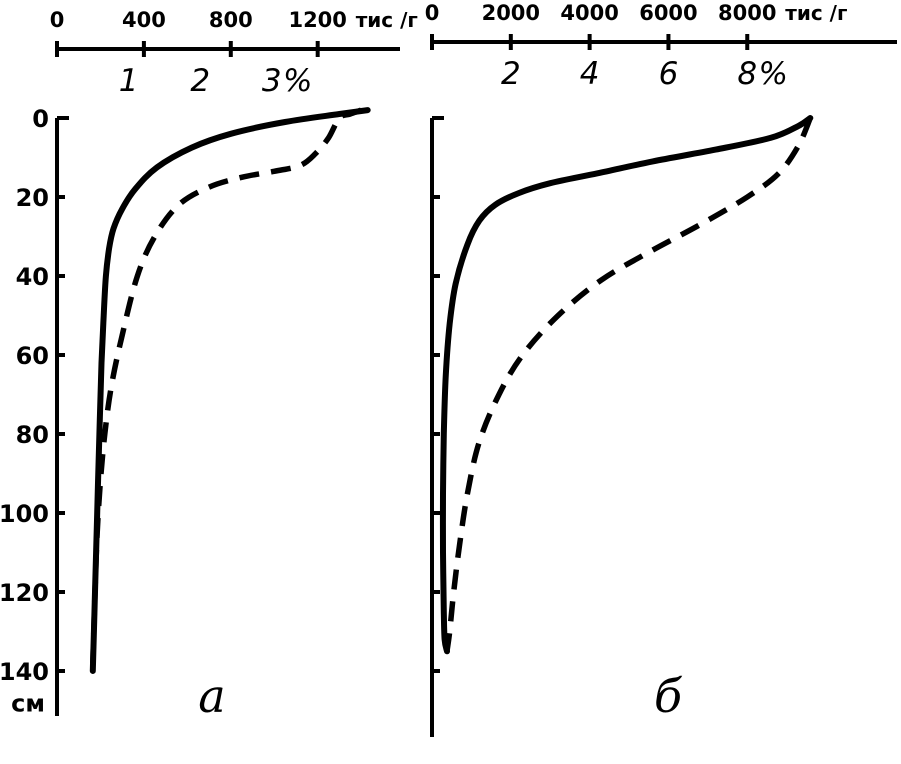  What do you see at coordinates (129, 81) in the screenshot?
I see `pct-tick-label: 1` at bounding box center [129, 81].